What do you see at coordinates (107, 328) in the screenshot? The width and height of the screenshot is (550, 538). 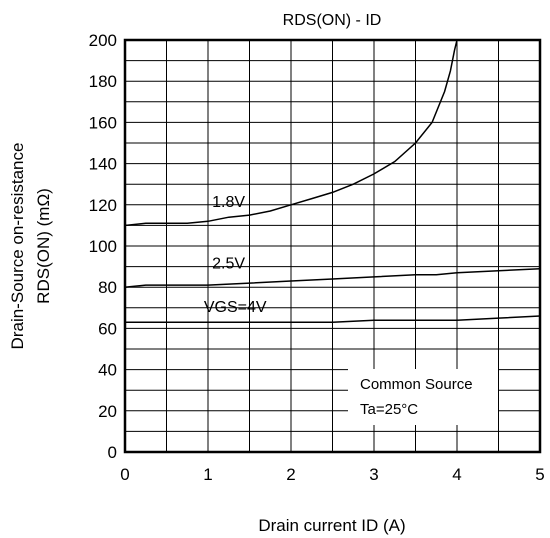 I see `y-tick-label: 60` at bounding box center [107, 328].